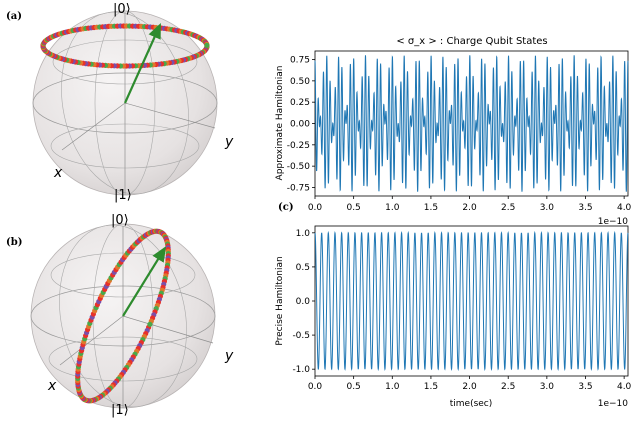 The width and height of the screenshot is (636, 424). What do you see at coordinates (280, 123) in the screenshot?
I see `y-axis-title: Approximate Hamiltonian` at bounding box center [280, 123].